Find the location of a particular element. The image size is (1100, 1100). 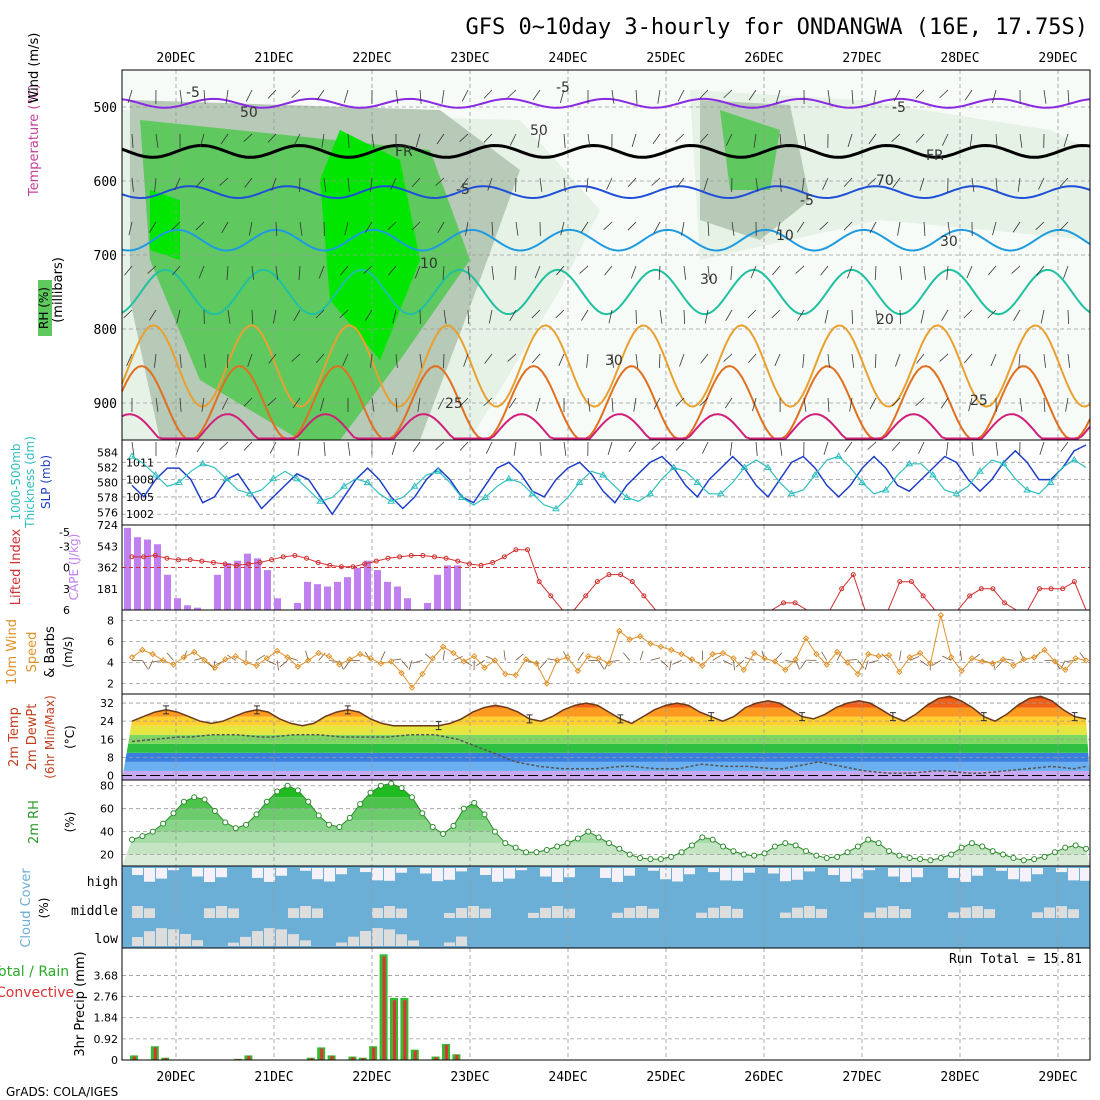

contour-label: 30 is located at coordinates (709, 280).